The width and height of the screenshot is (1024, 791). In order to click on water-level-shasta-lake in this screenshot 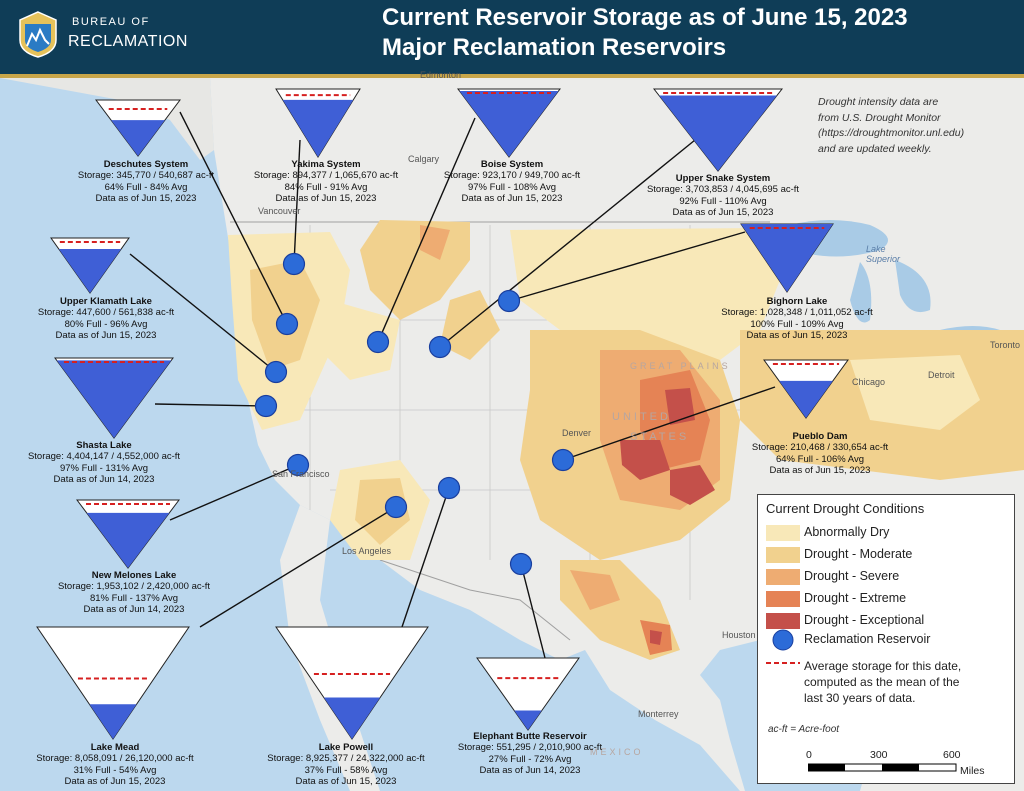, I will do `click(114, 399)`.